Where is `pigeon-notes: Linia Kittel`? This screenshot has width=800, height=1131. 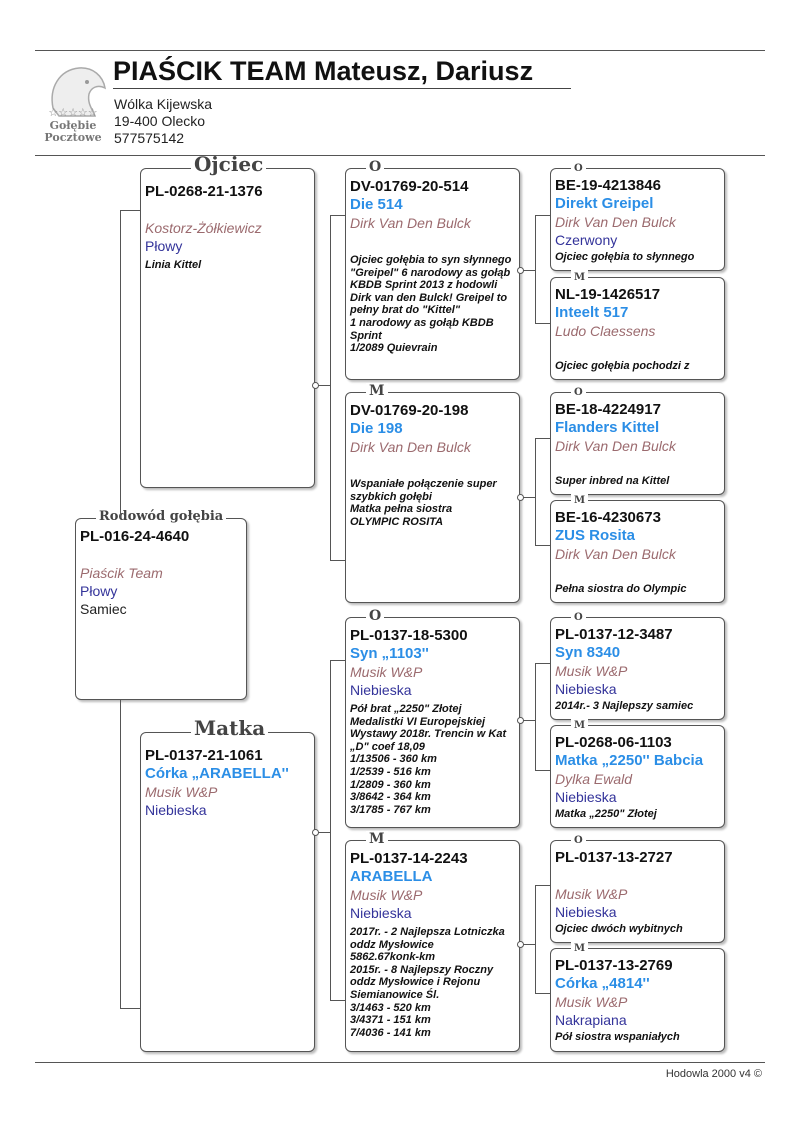 pigeon-notes: Linia Kittel is located at coordinates (173, 265).